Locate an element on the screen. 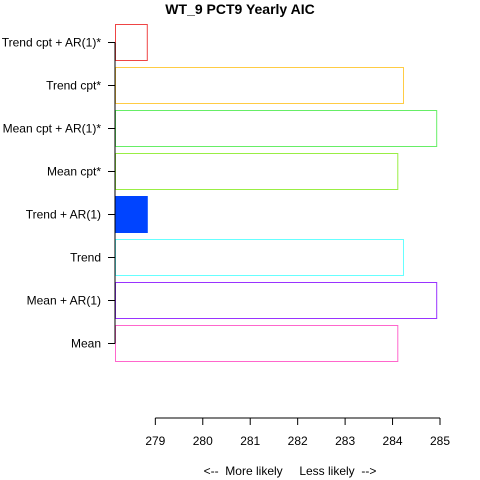  x-tick-label: 285 is located at coordinates (440, 441).